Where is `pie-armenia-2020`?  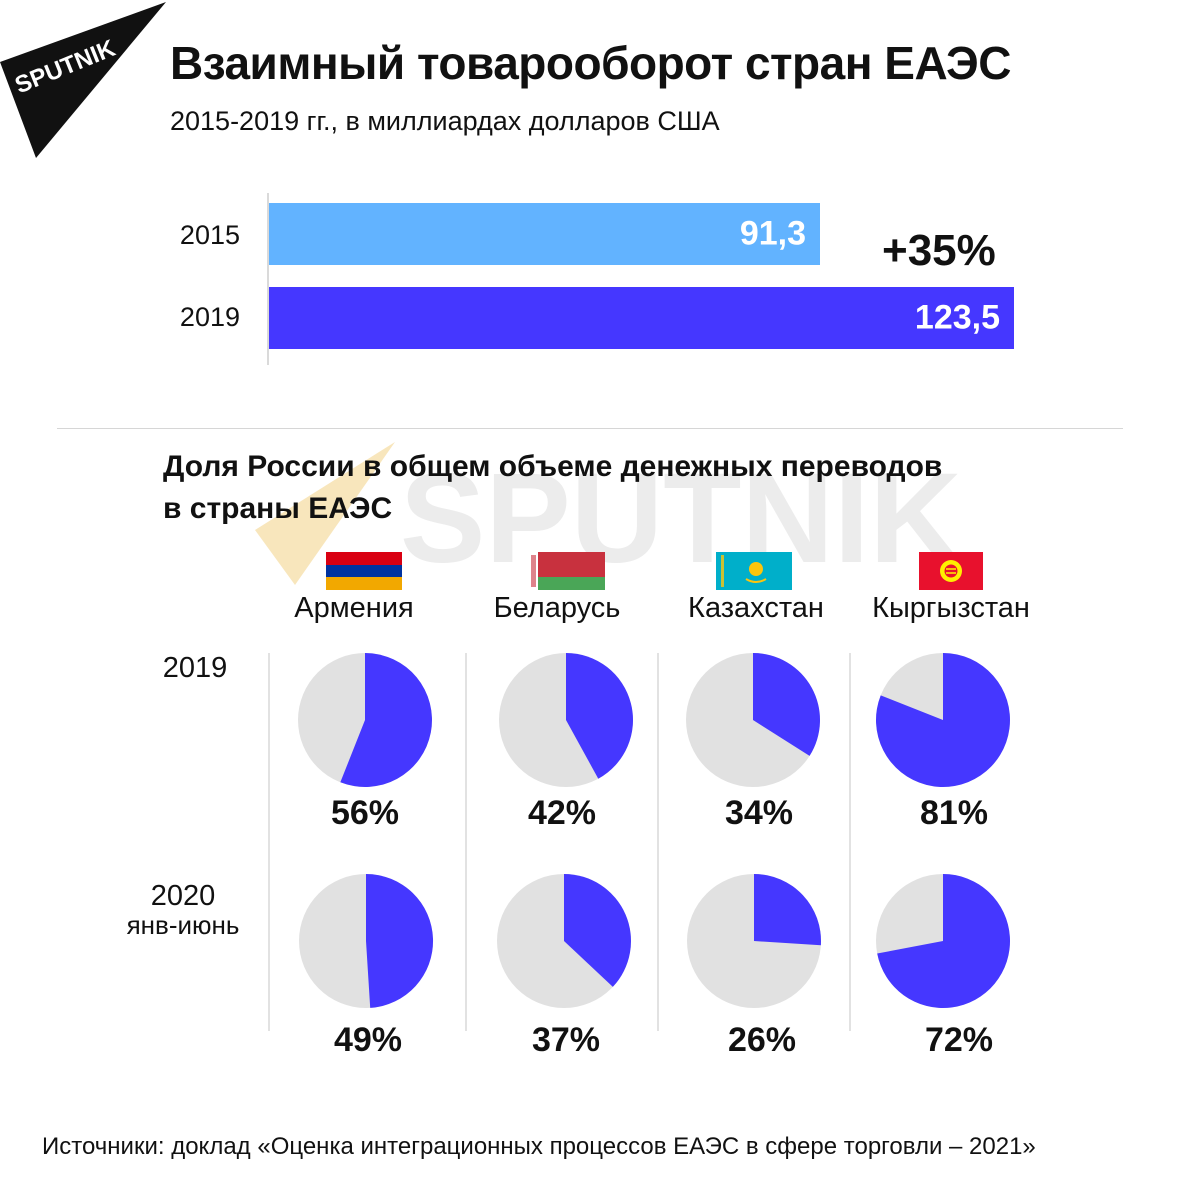 pie-armenia-2020 is located at coordinates (366, 941).